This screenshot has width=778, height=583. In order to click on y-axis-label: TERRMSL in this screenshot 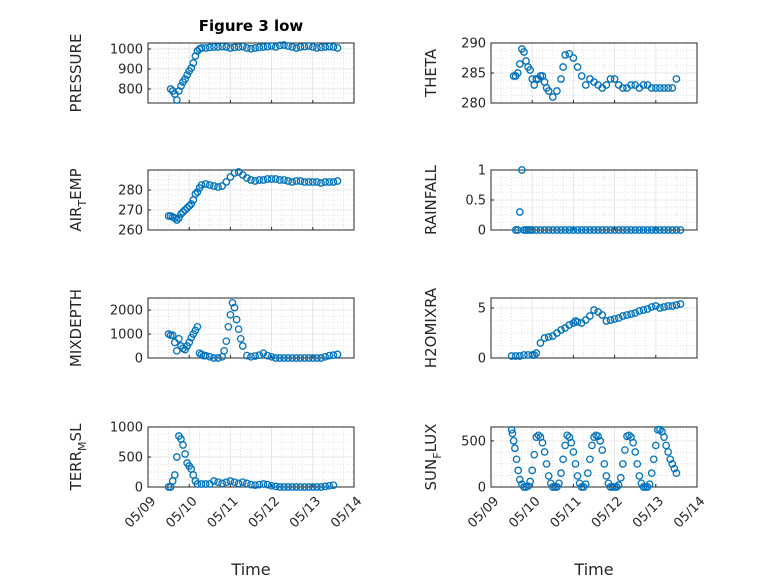, I will do `click(78, 457)`.